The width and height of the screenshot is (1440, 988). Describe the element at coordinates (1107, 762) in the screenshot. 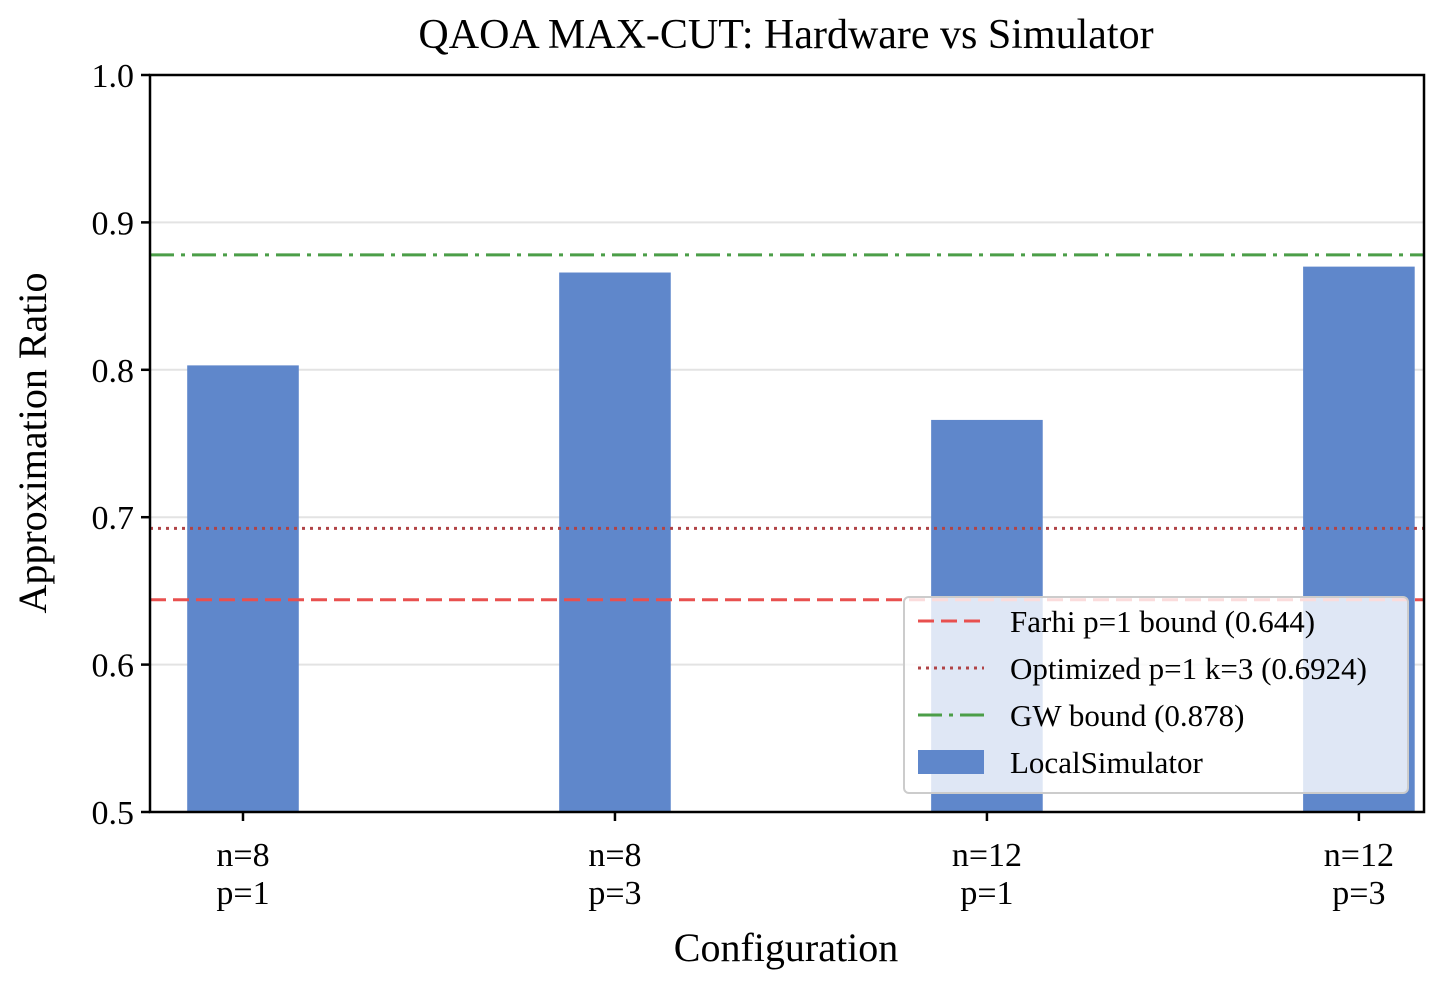

I see `legend-label: LocalSimulator` at that location.